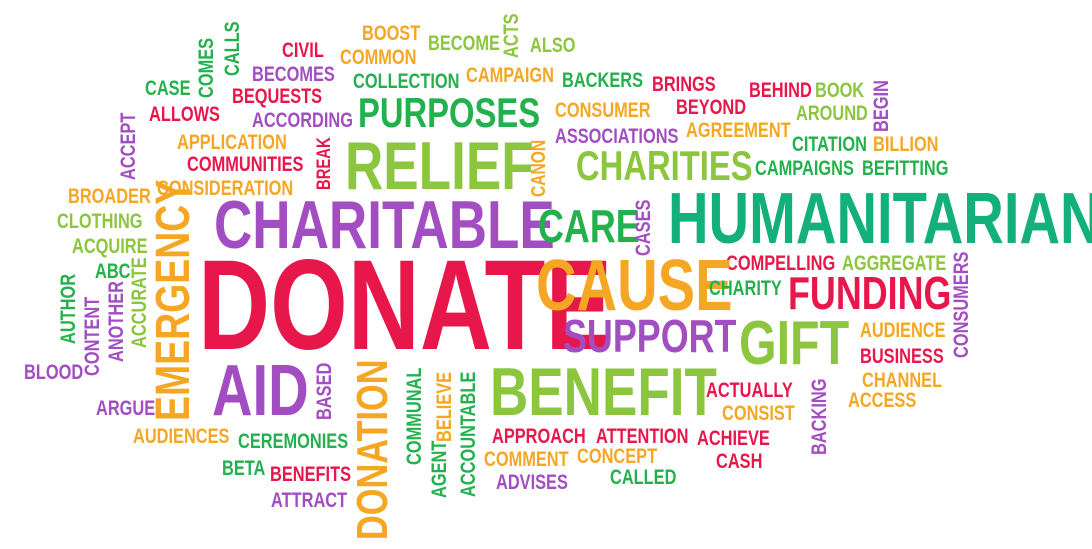 The height and width of the screenshot is (549, 1092). Describe the element at coordinates (617, 456) in the screenshot. I see `word-concept: CONCEPT` at that location.